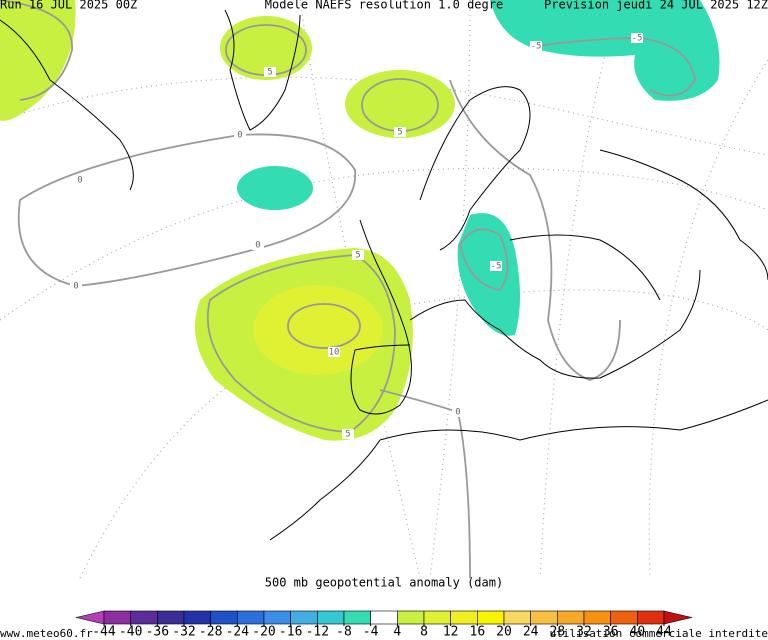  I want to click on colorbar-tick-label: 36, so click(611, 632).